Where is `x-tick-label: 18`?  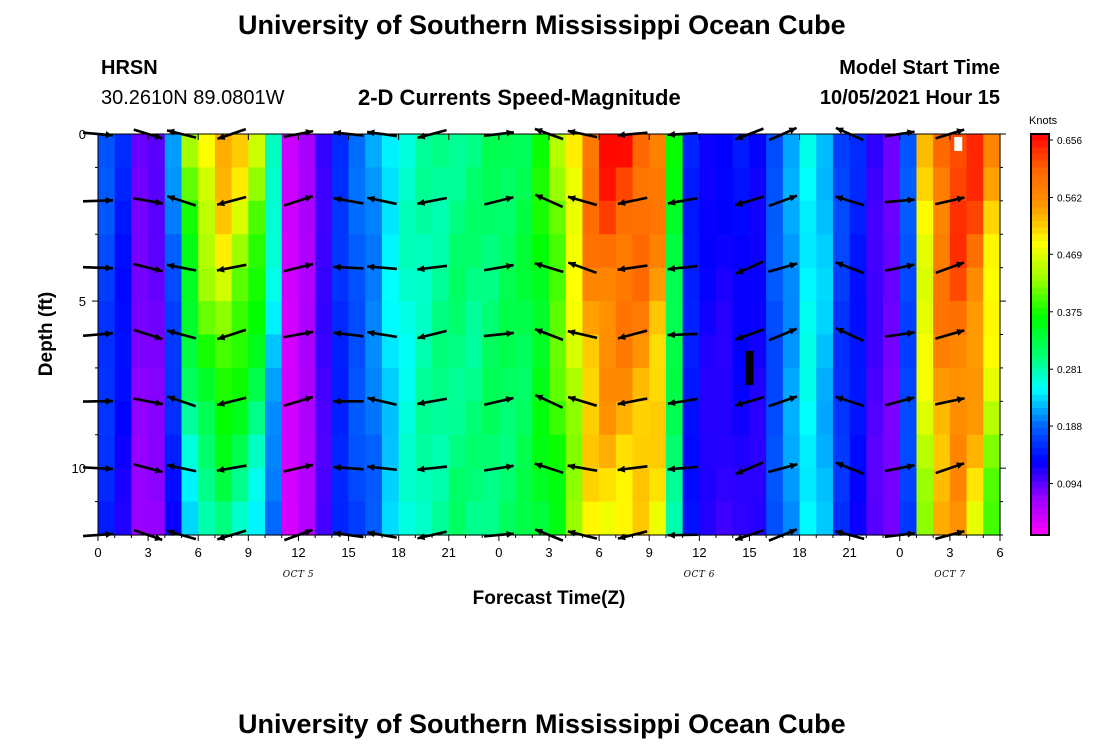
x-tick-label: 18 is located at coordinates (398, 552).